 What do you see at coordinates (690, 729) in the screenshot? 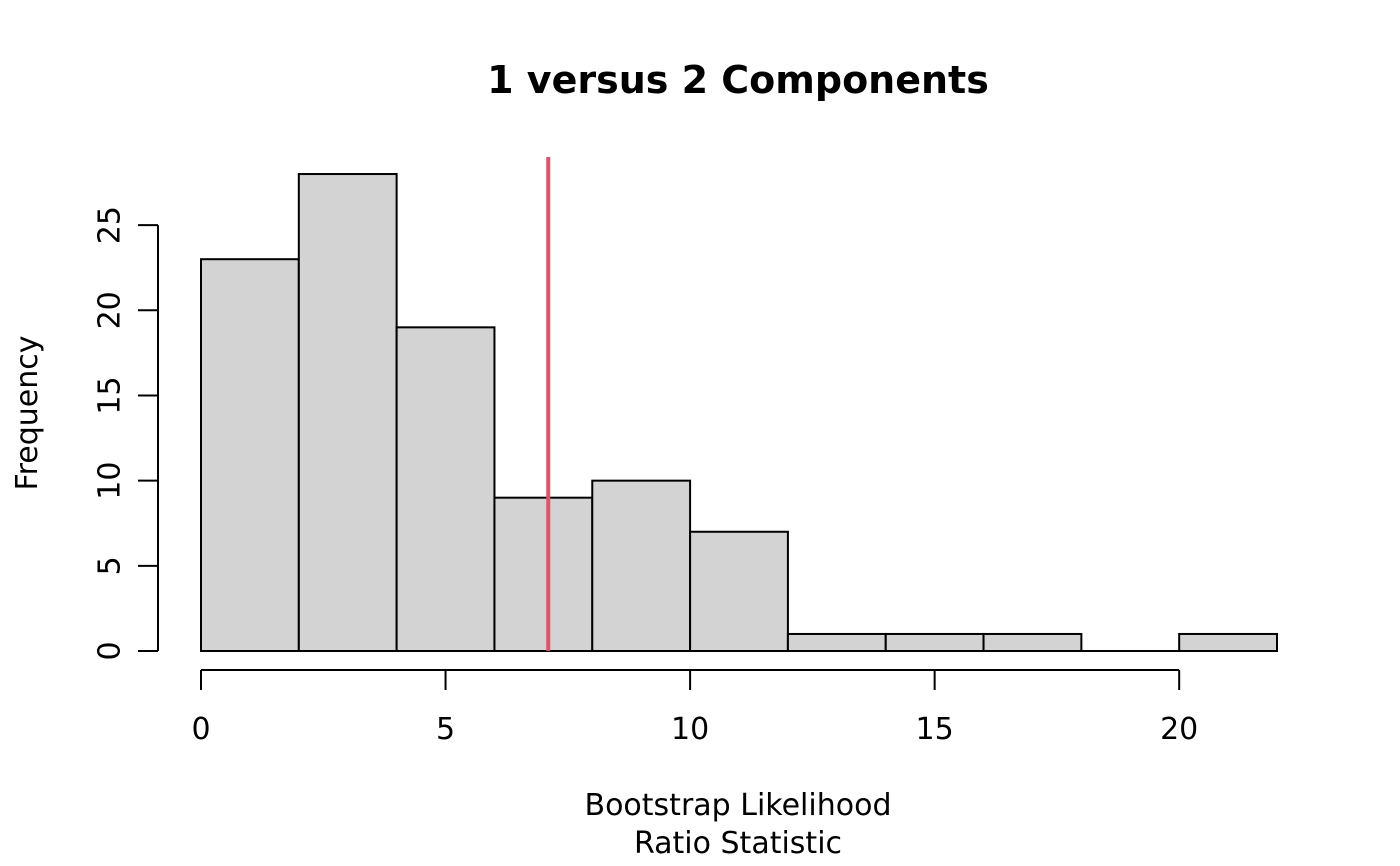
I see `x-tick-label: 10` at bounding box center [690, 729].